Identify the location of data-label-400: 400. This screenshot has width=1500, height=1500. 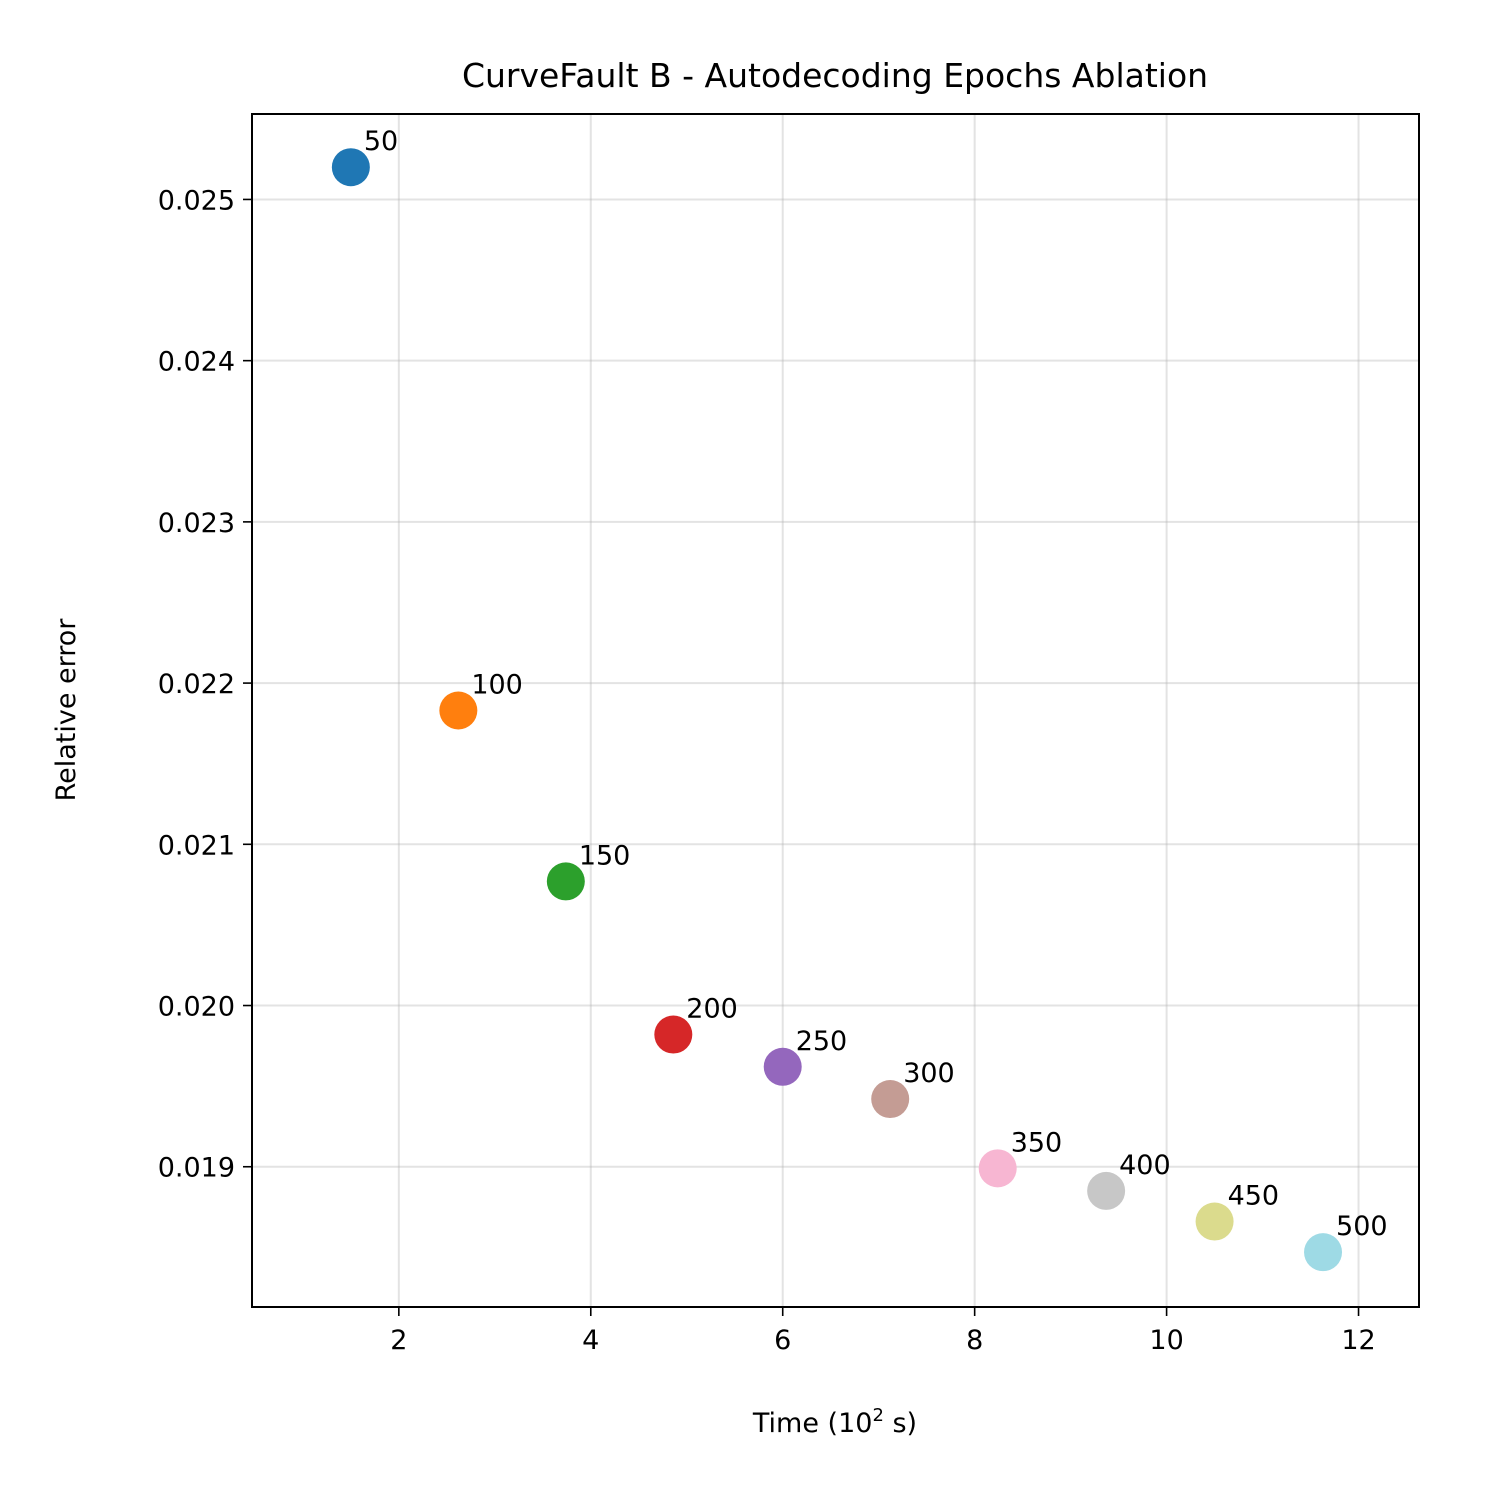
(1145, 1165).